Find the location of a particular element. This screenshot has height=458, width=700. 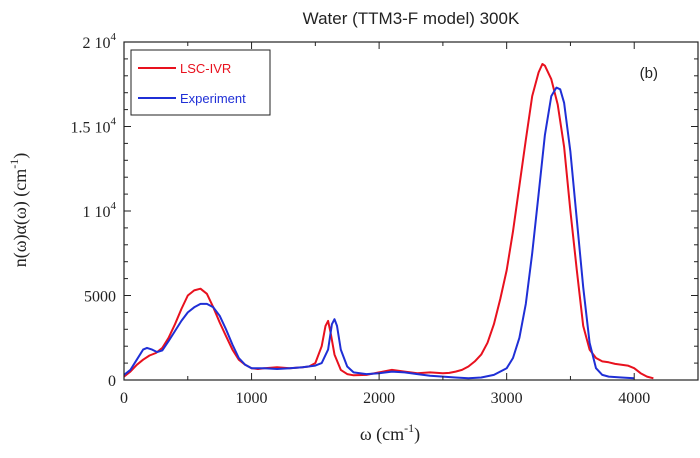

y-axis-label-sup: -1 is located at coordinates (14, 164).